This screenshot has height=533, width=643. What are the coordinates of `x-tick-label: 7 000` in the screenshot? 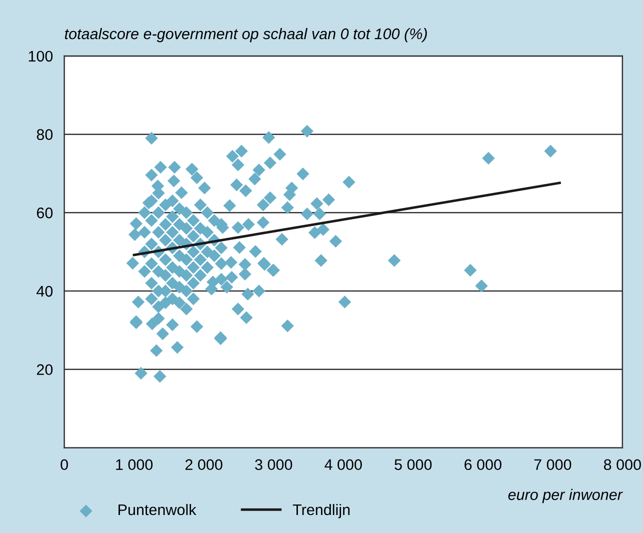 It's located at (553, 464).